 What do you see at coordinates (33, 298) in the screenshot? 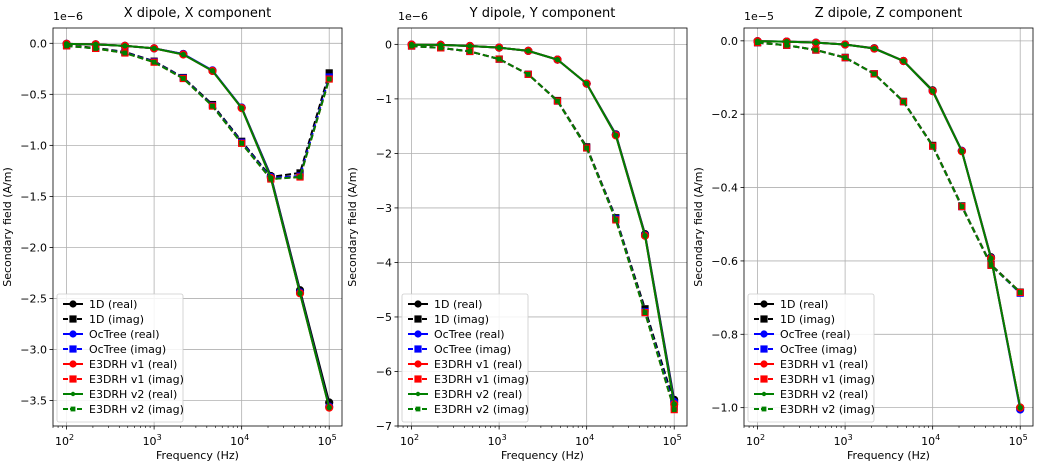
I see `y-tick-label: −2.5` at bounding box center [33, 298].